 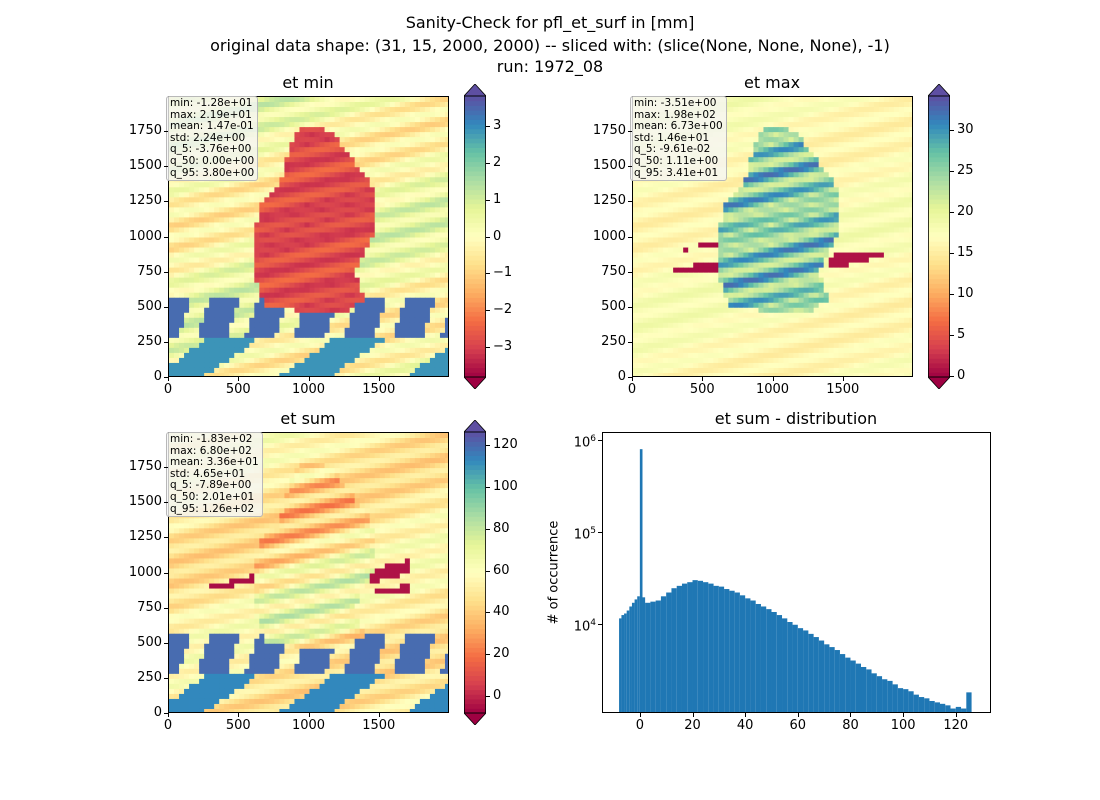 What do you see at coordinates (308, 82) in the screenshot?
I see `panel-title-et-min: et min` at bounding box center [308, 82].